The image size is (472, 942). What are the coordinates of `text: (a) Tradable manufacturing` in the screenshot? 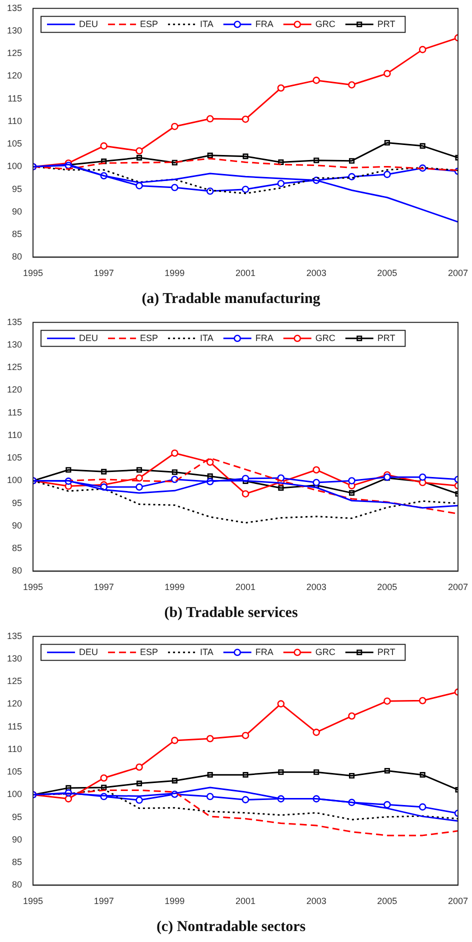 It's located at (231, 298).